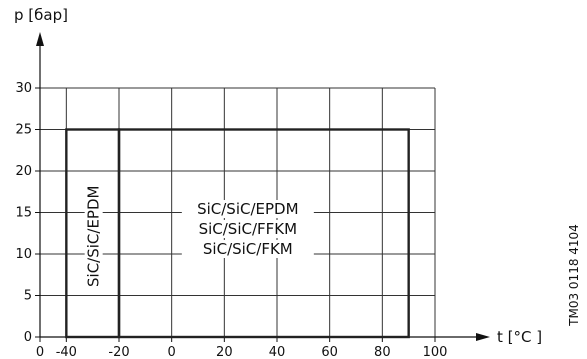  What do you see at coordinates (435, 352) in the screenshot?
I see `x-tick-label: 100` at bounding box center [435, 352].